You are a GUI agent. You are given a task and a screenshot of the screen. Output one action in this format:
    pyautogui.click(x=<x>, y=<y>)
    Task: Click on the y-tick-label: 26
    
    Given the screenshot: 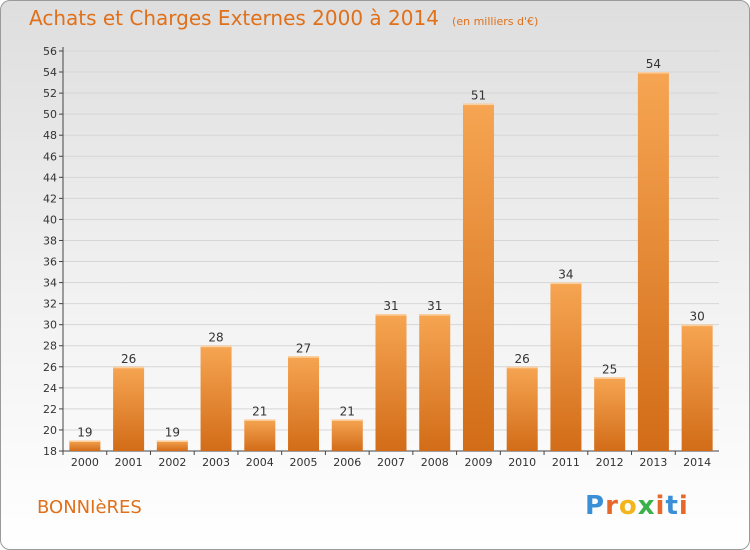 What is the action you would take?
    pyautogui.click(x=50, y=367)
    